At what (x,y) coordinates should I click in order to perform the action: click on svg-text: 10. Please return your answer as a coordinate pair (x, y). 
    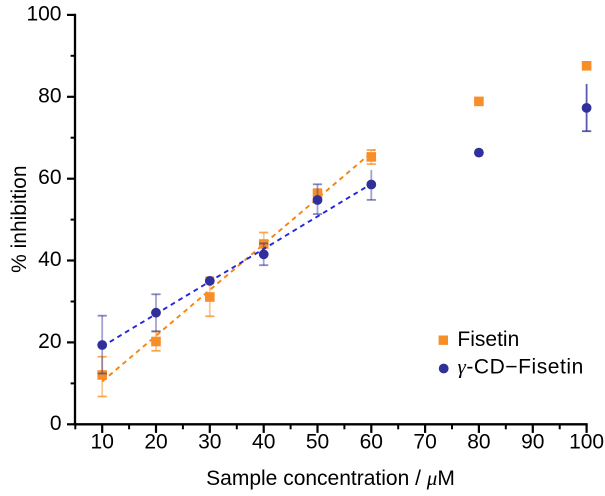
    Looking at the image, I should click on (102, 442).